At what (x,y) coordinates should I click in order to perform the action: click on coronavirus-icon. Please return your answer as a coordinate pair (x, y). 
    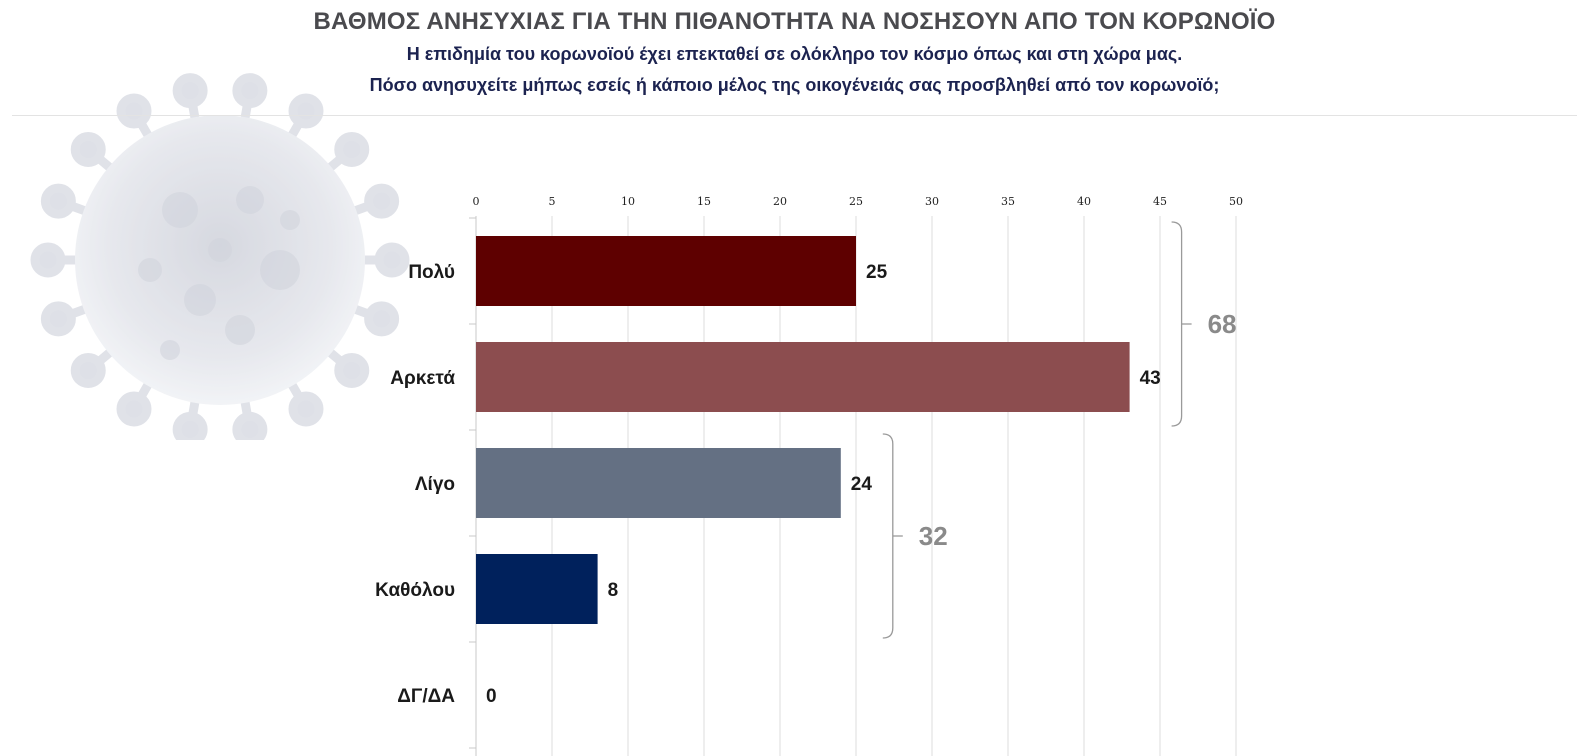
    Looking at the image, I should click on (220, 258).